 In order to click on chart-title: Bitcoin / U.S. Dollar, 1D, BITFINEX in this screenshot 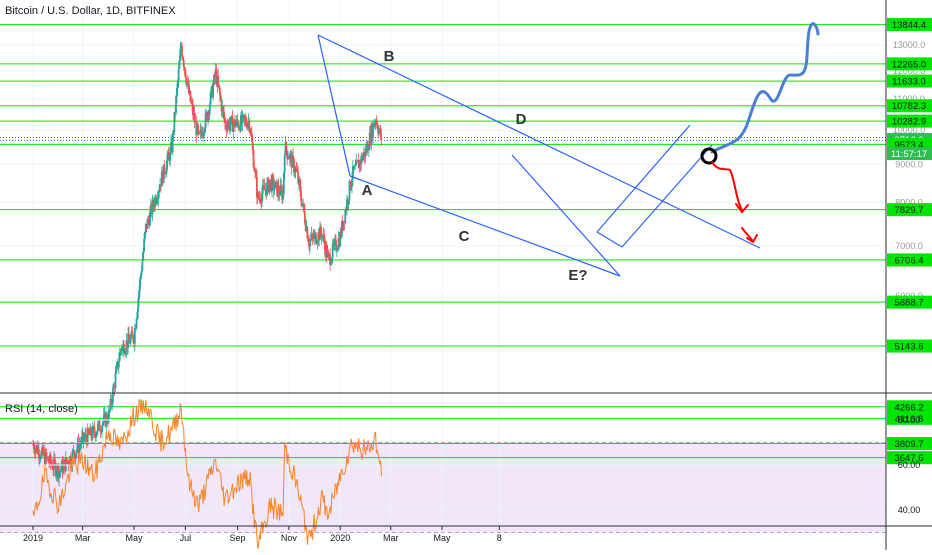, I will do `click(90, 11)`.